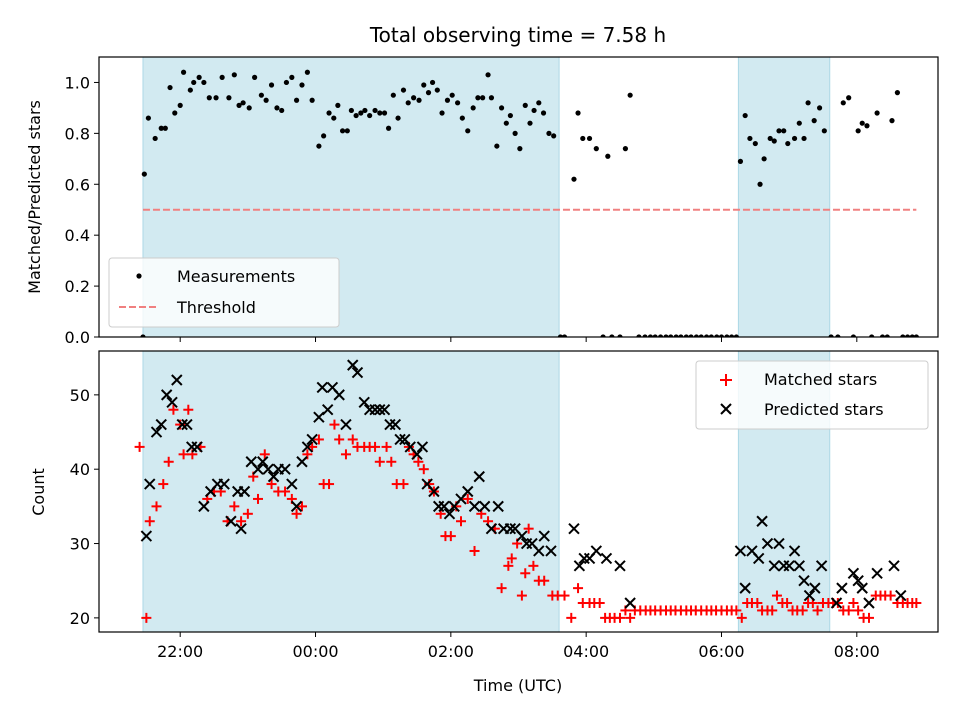 The height and width of the screenshot is (720, 960). What do you see at coordinates (34, 197) in the screenshot?
I see `top-panel-y-label: Matched/Predicted stars` at bounding box center [34, 197].